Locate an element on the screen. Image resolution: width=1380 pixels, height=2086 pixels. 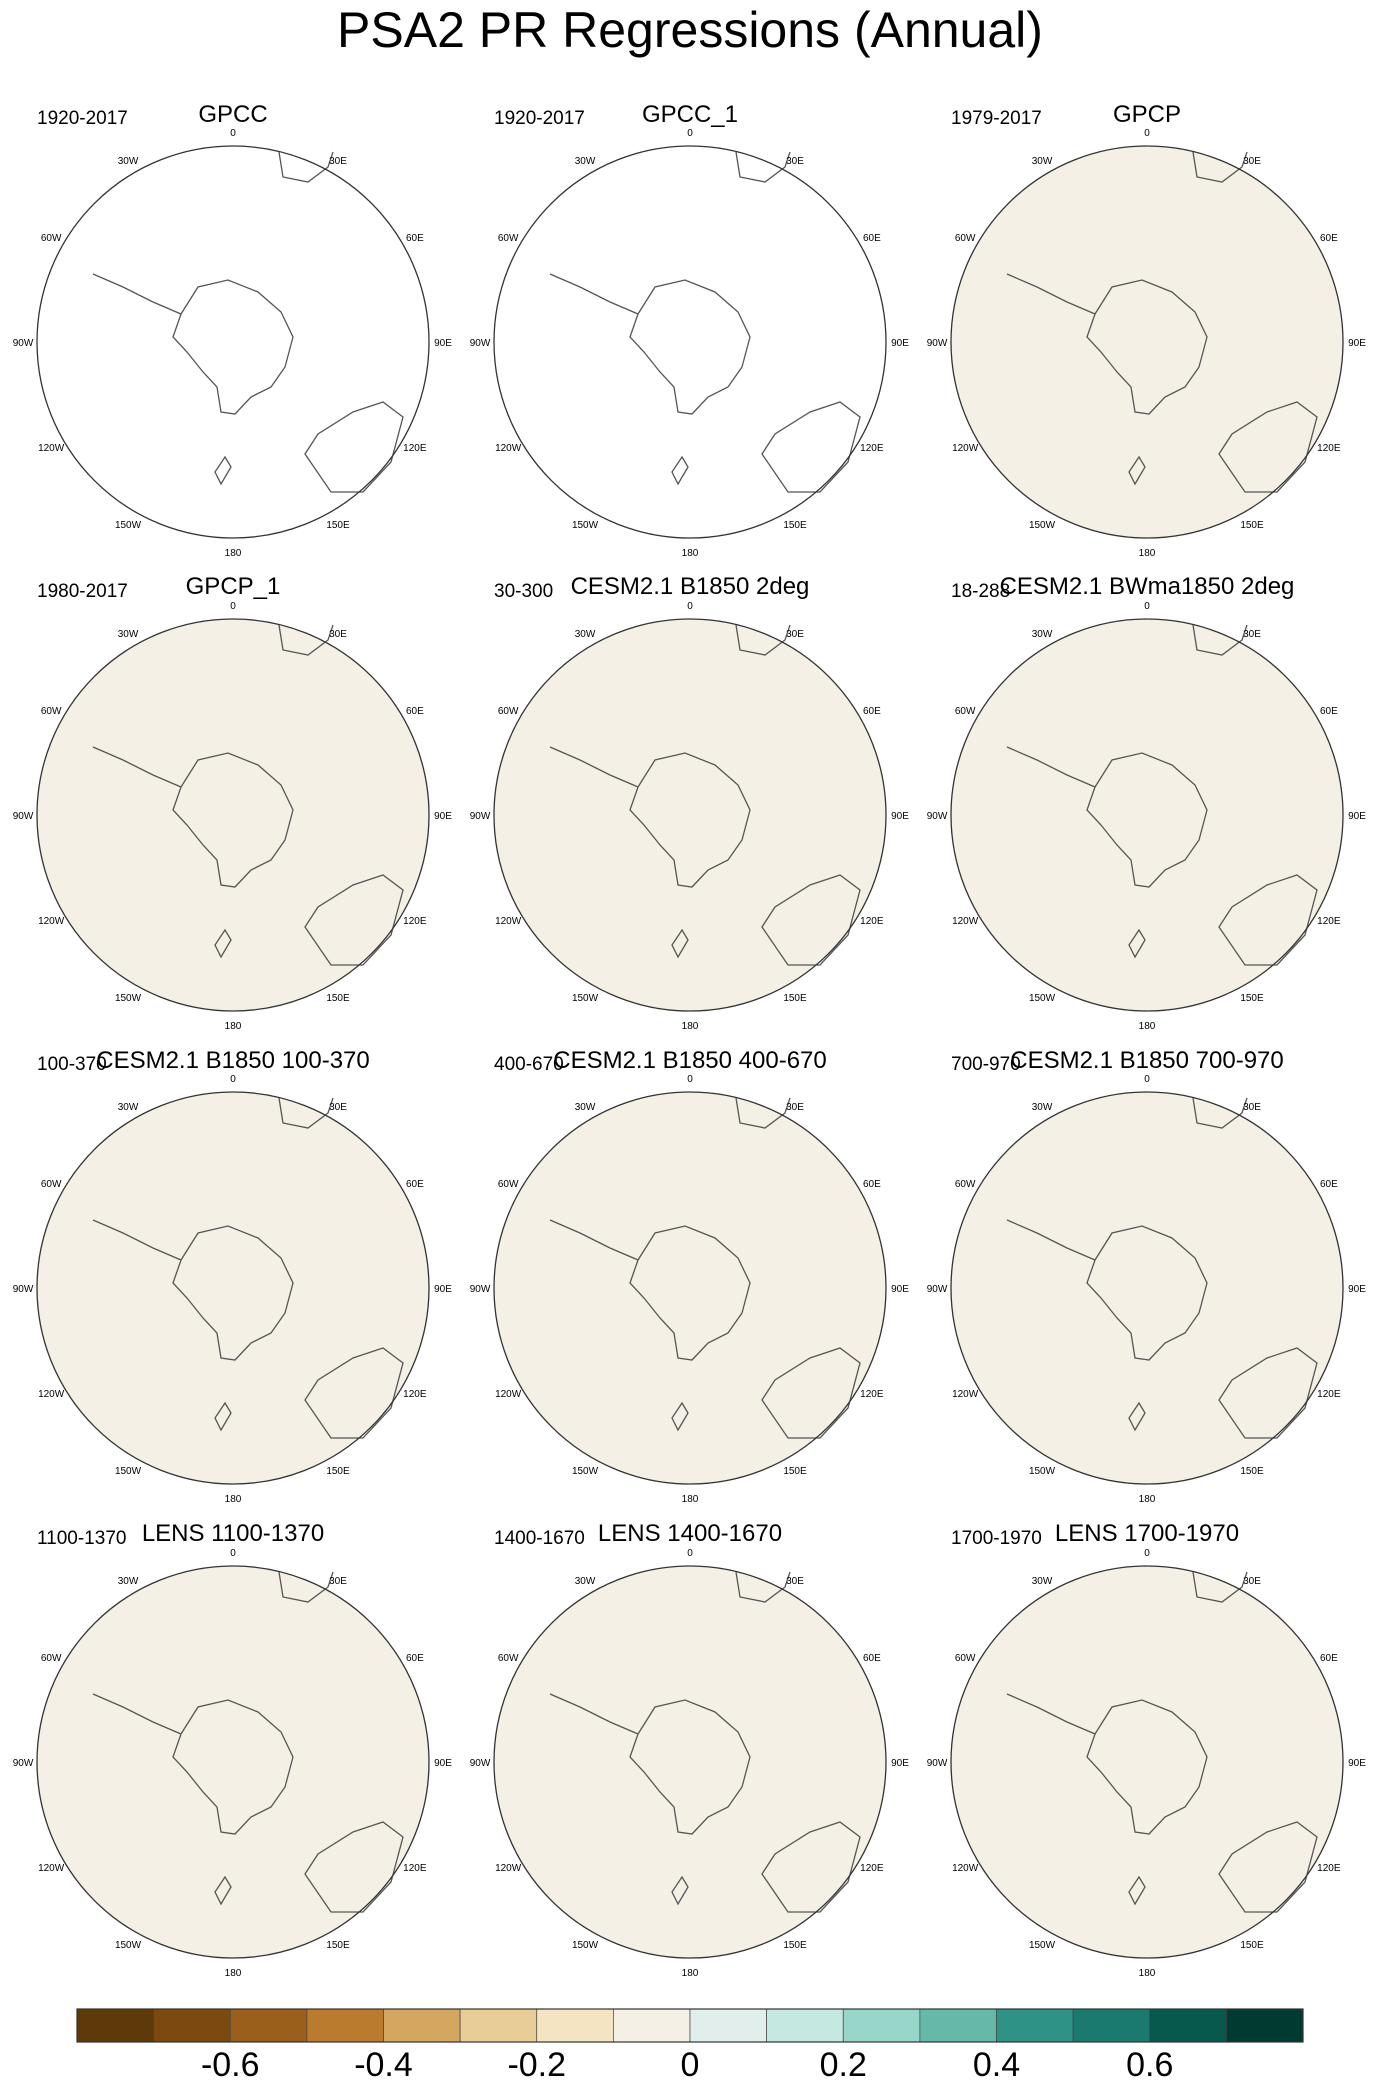
panel-period: 1700-1970 is located at coordinates (996, 1538).